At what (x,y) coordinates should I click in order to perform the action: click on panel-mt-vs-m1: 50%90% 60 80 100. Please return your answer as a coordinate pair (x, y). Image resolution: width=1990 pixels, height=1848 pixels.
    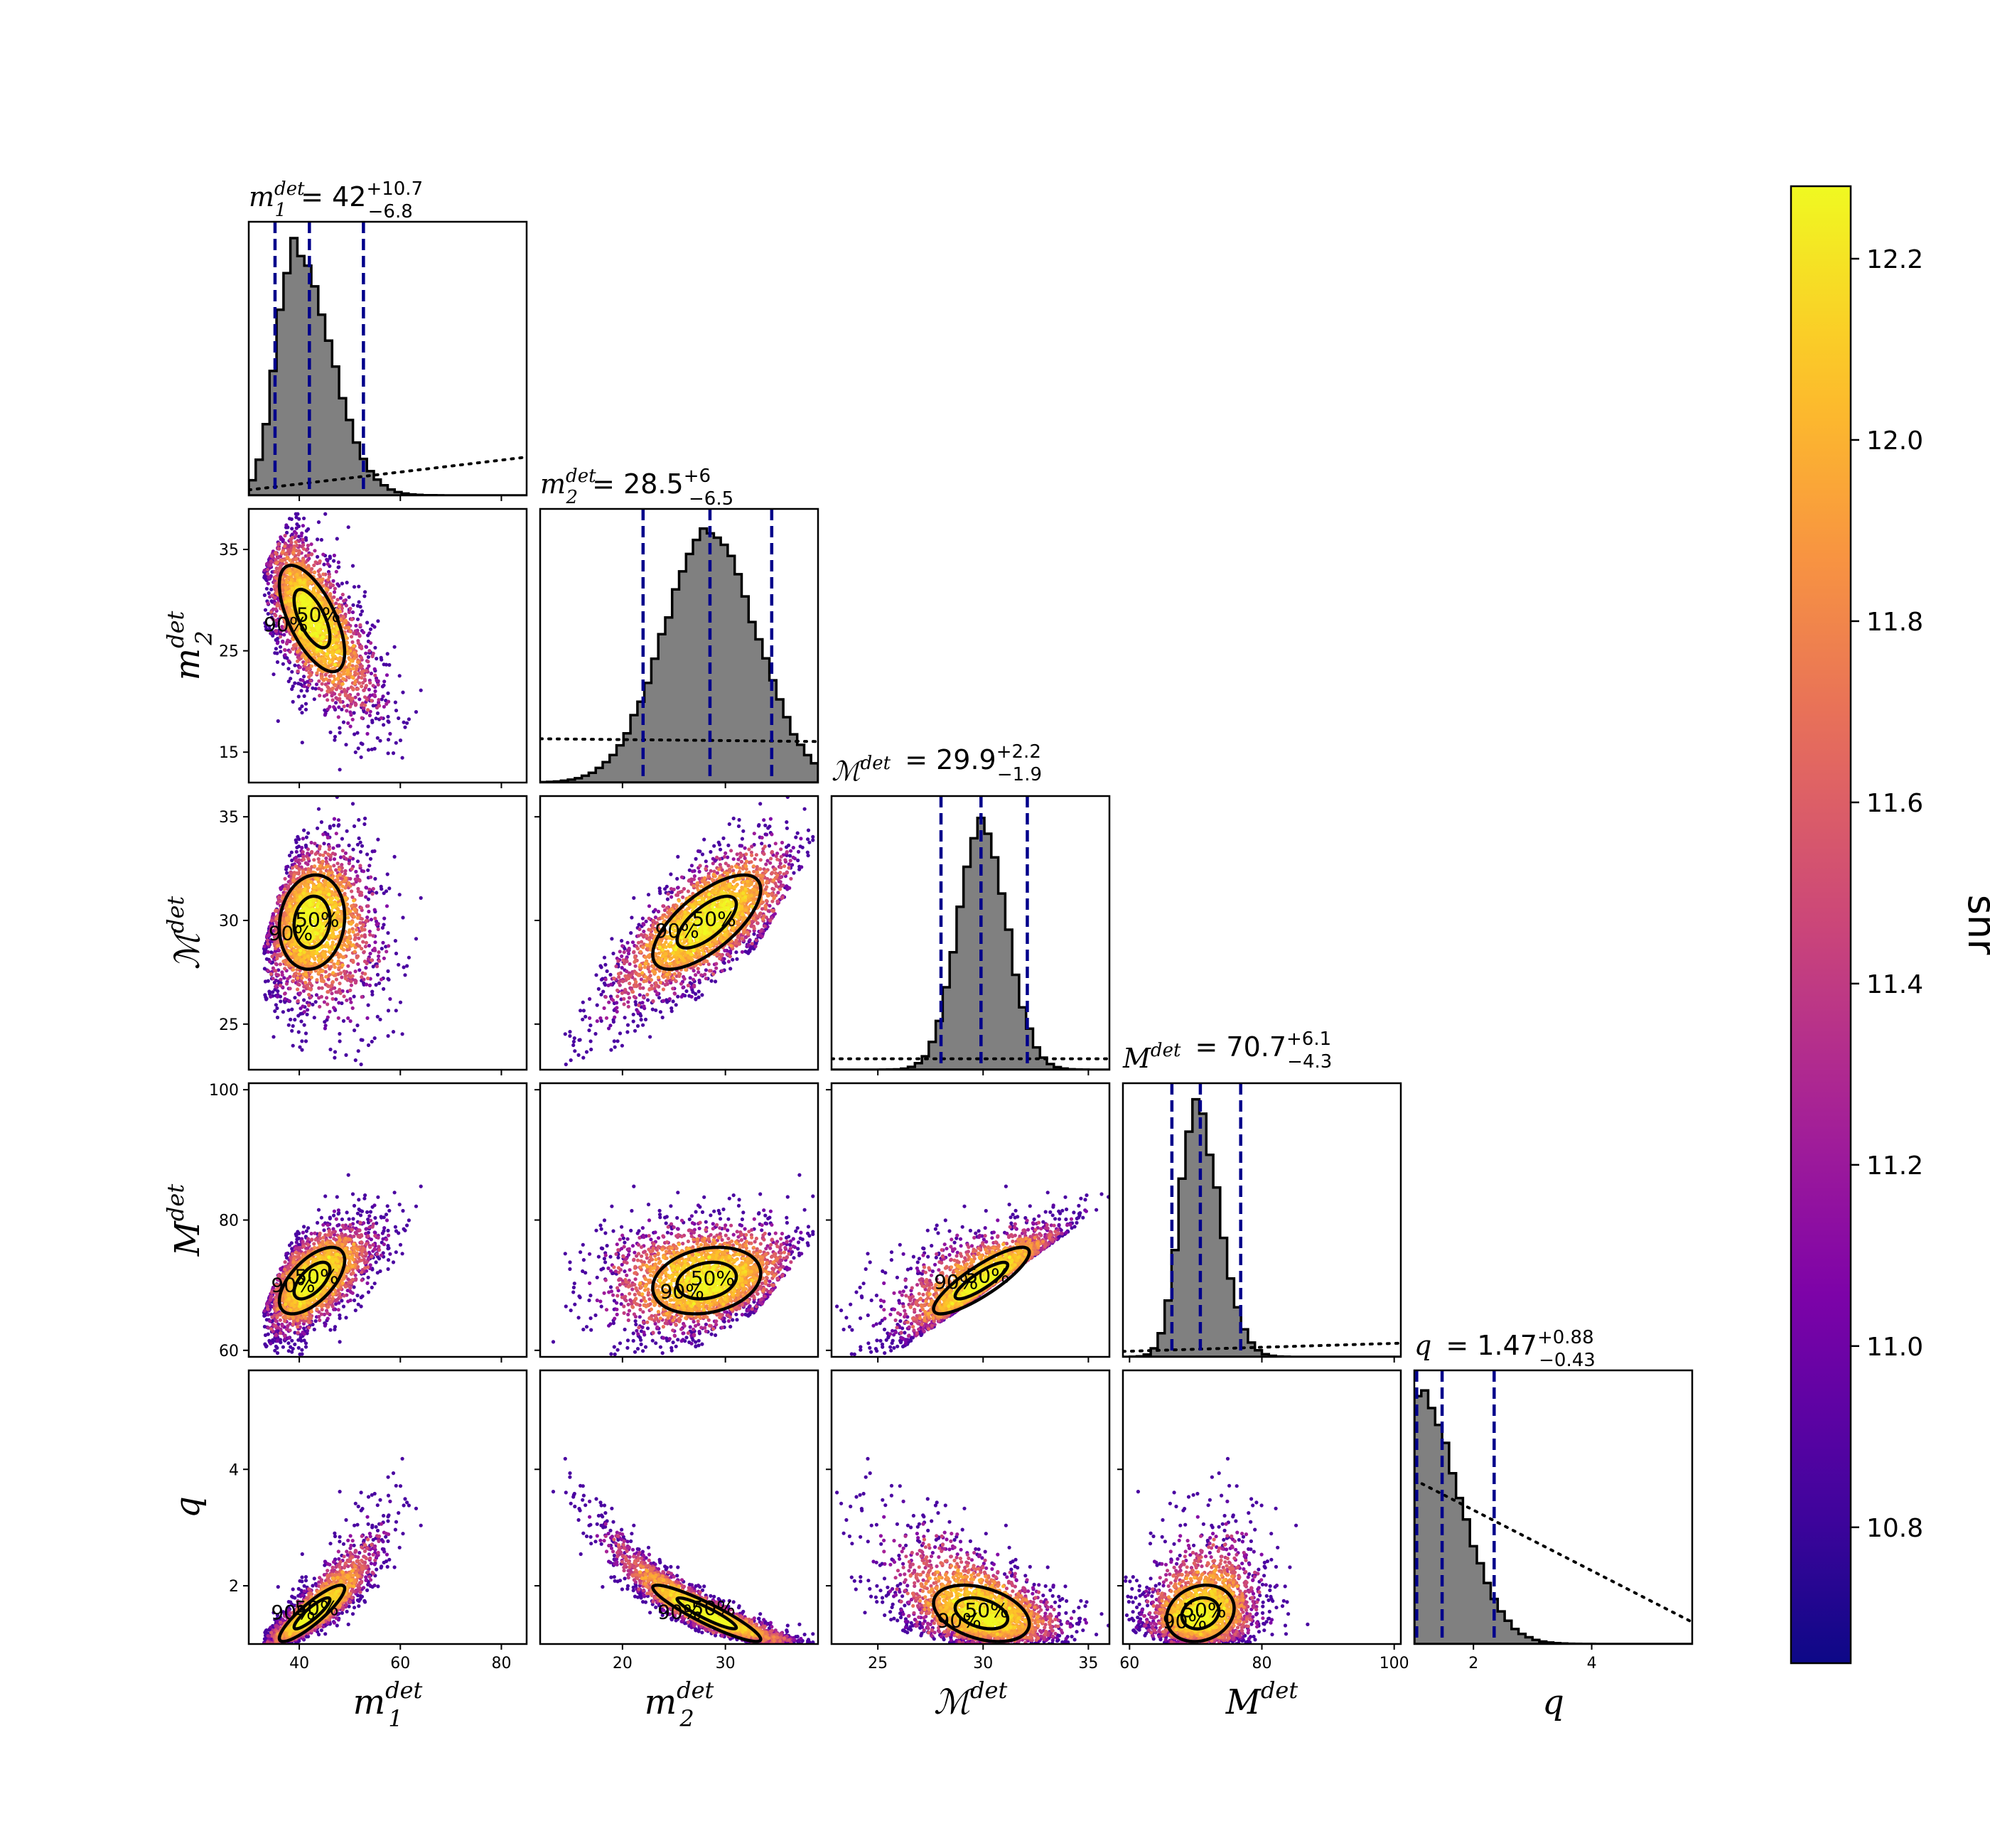
    Looking at the image, I should click on (368, 1222).